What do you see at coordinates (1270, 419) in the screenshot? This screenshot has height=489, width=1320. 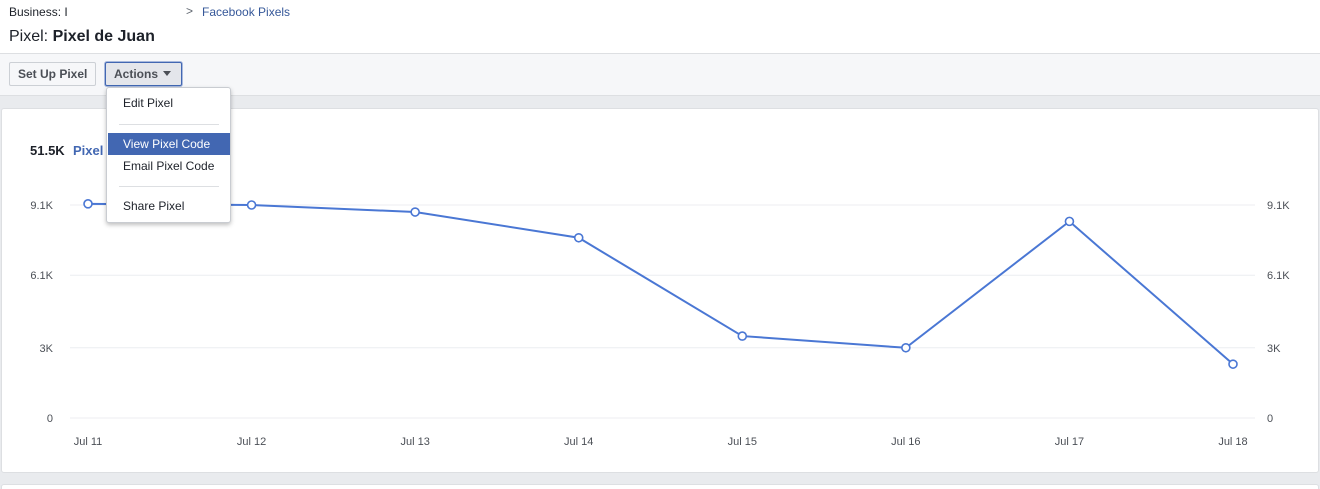 I see `y-tick-label-right: 0` at bounding box center [1270, 419].